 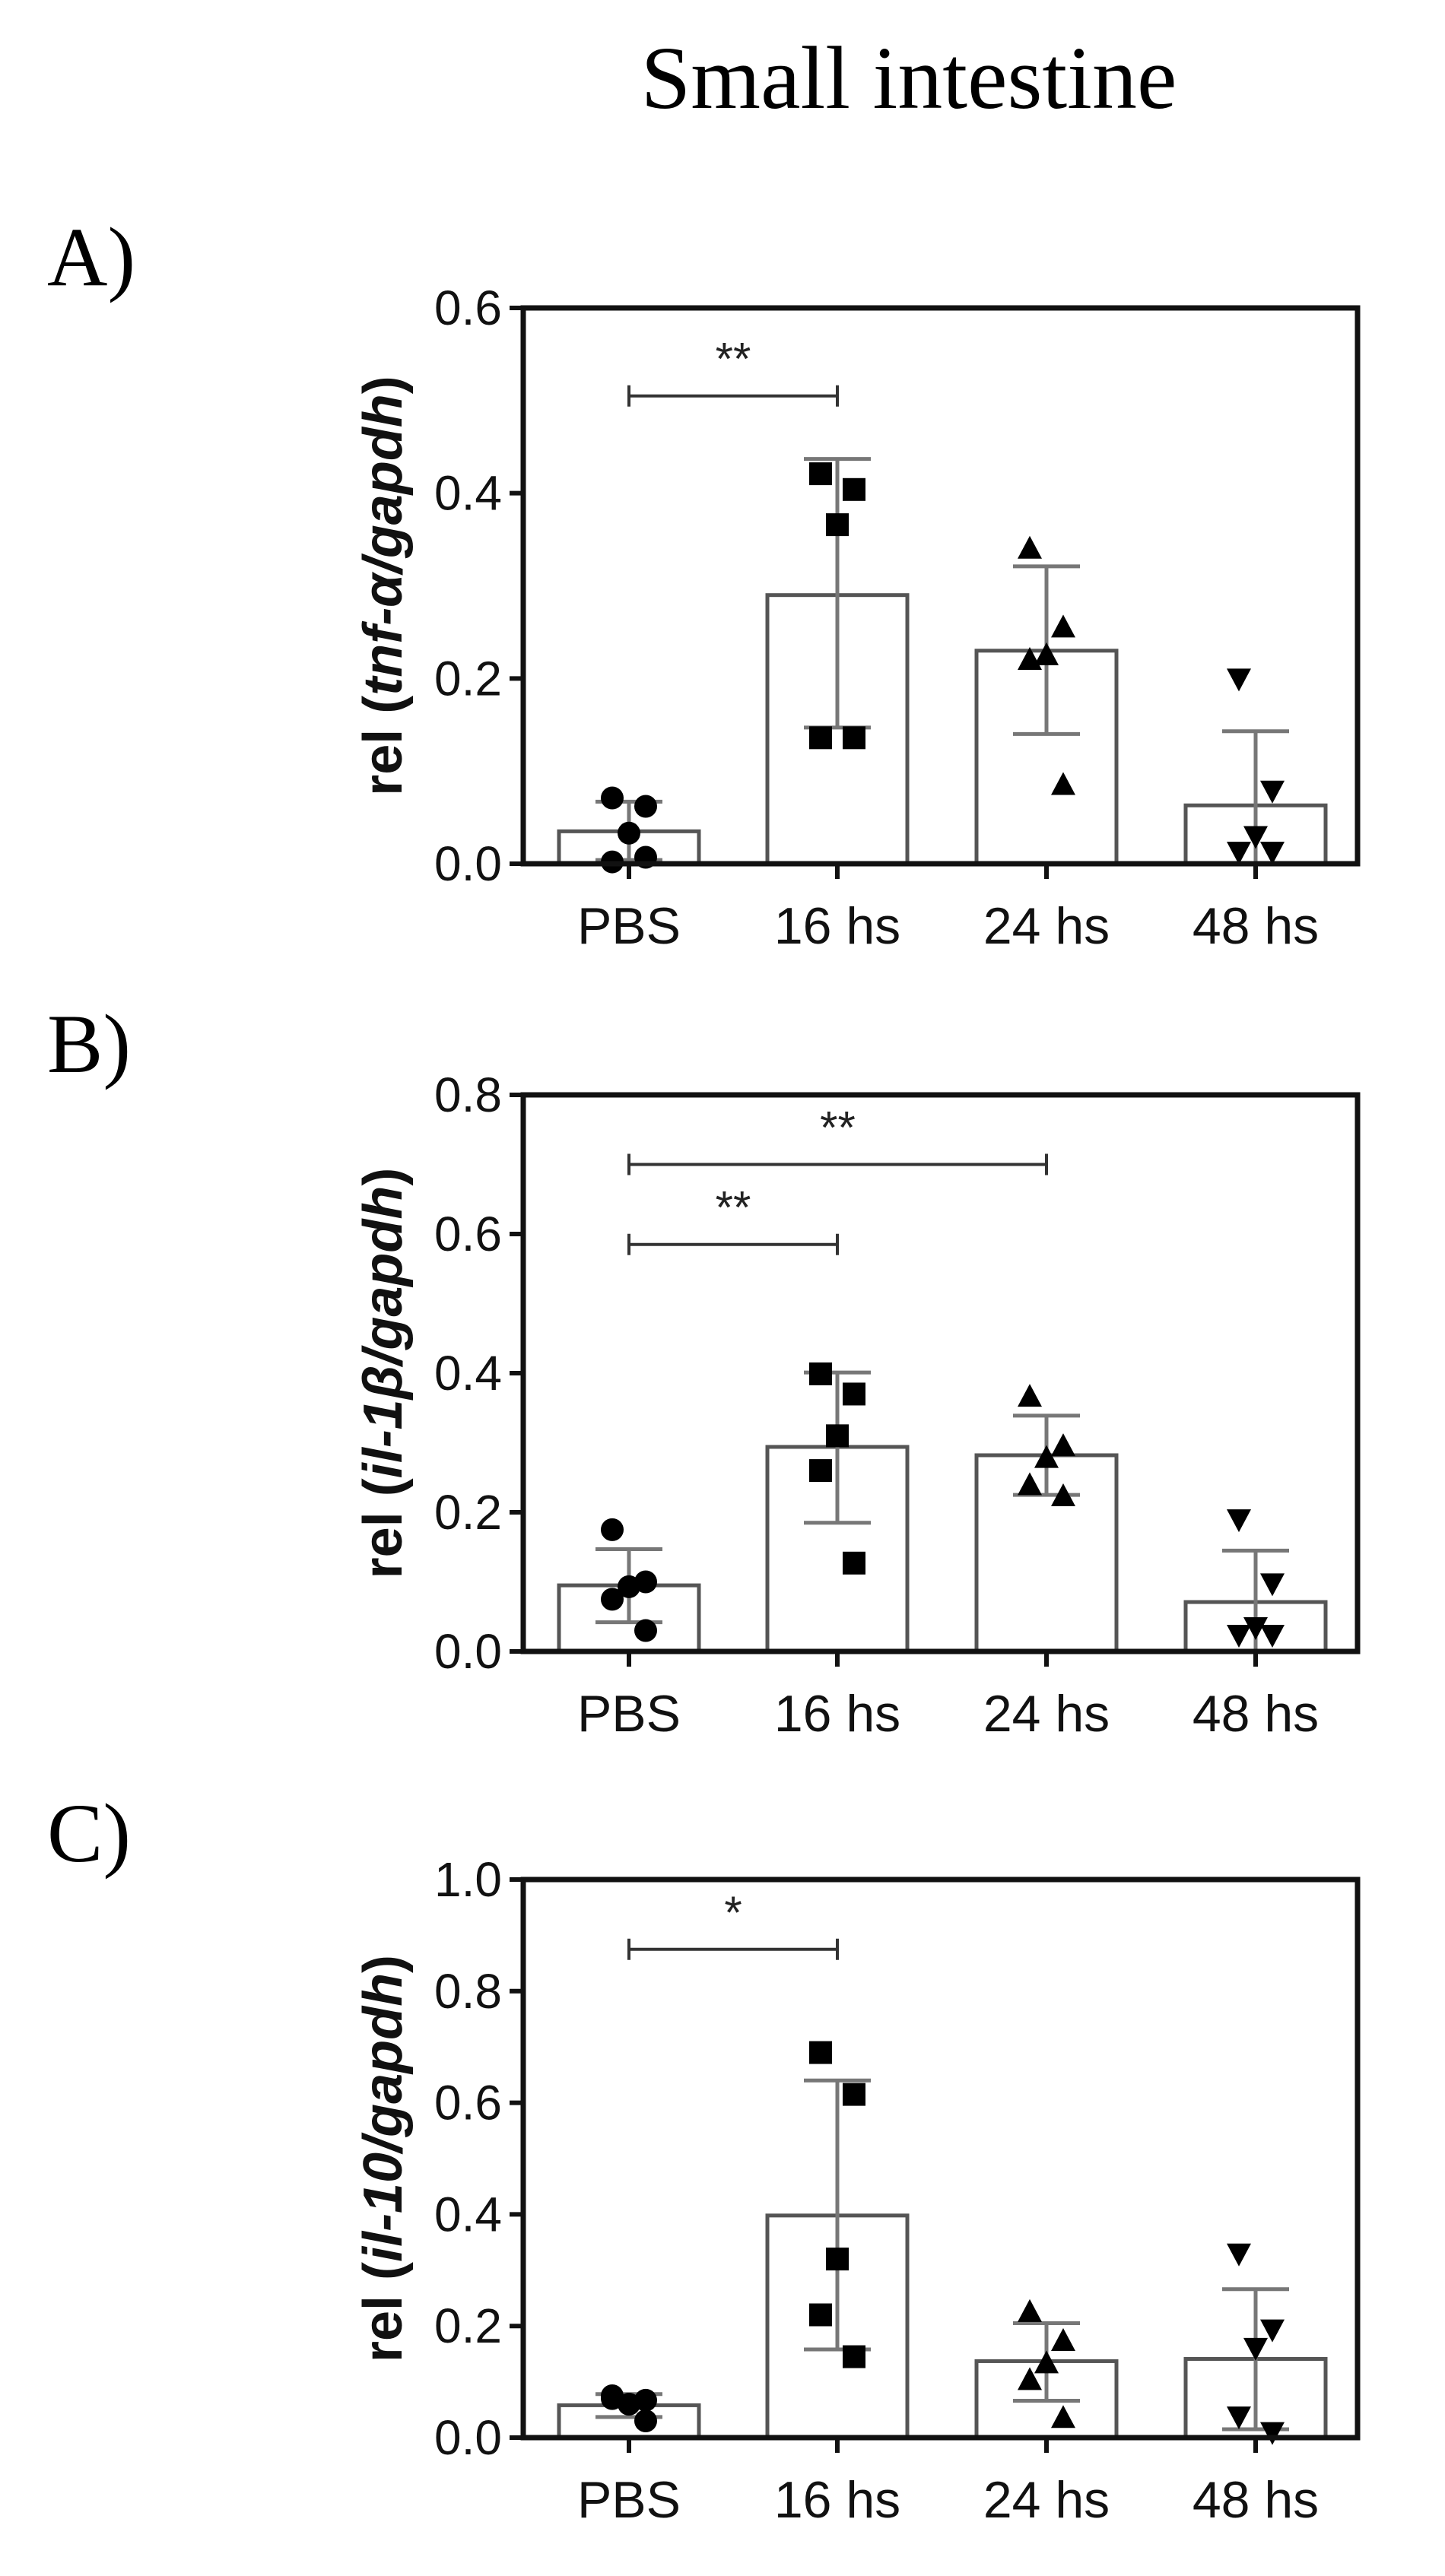 I want to click on panel-label: B), so click(x=89, y=1044).